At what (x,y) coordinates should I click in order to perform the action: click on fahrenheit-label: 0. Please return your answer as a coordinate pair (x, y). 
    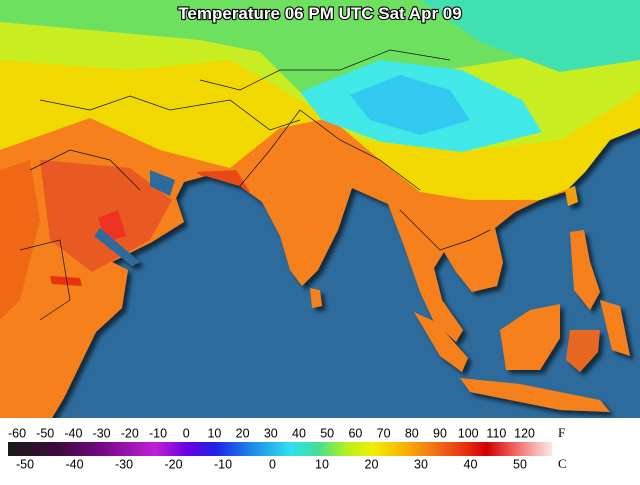
    Looking at the image, I should click on (186, 433).